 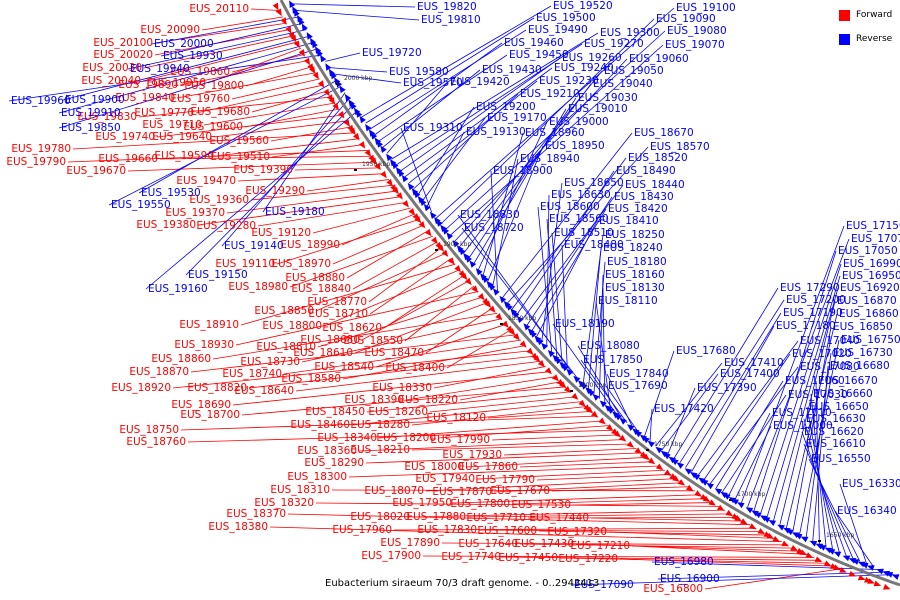 What do you see at coordinates (184, 156) in the screenshot?
I see `gene-label: EUS_19590` at bounding box center [184, 156].